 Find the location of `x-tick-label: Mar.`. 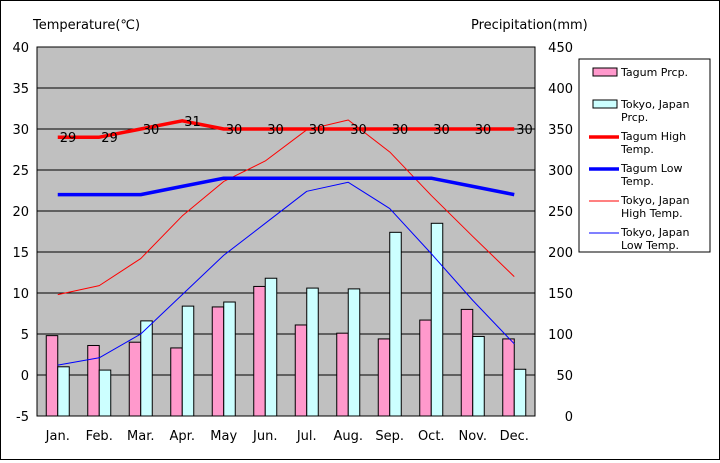

x-tick-label: Mar. is located at coordinates (140, 436).